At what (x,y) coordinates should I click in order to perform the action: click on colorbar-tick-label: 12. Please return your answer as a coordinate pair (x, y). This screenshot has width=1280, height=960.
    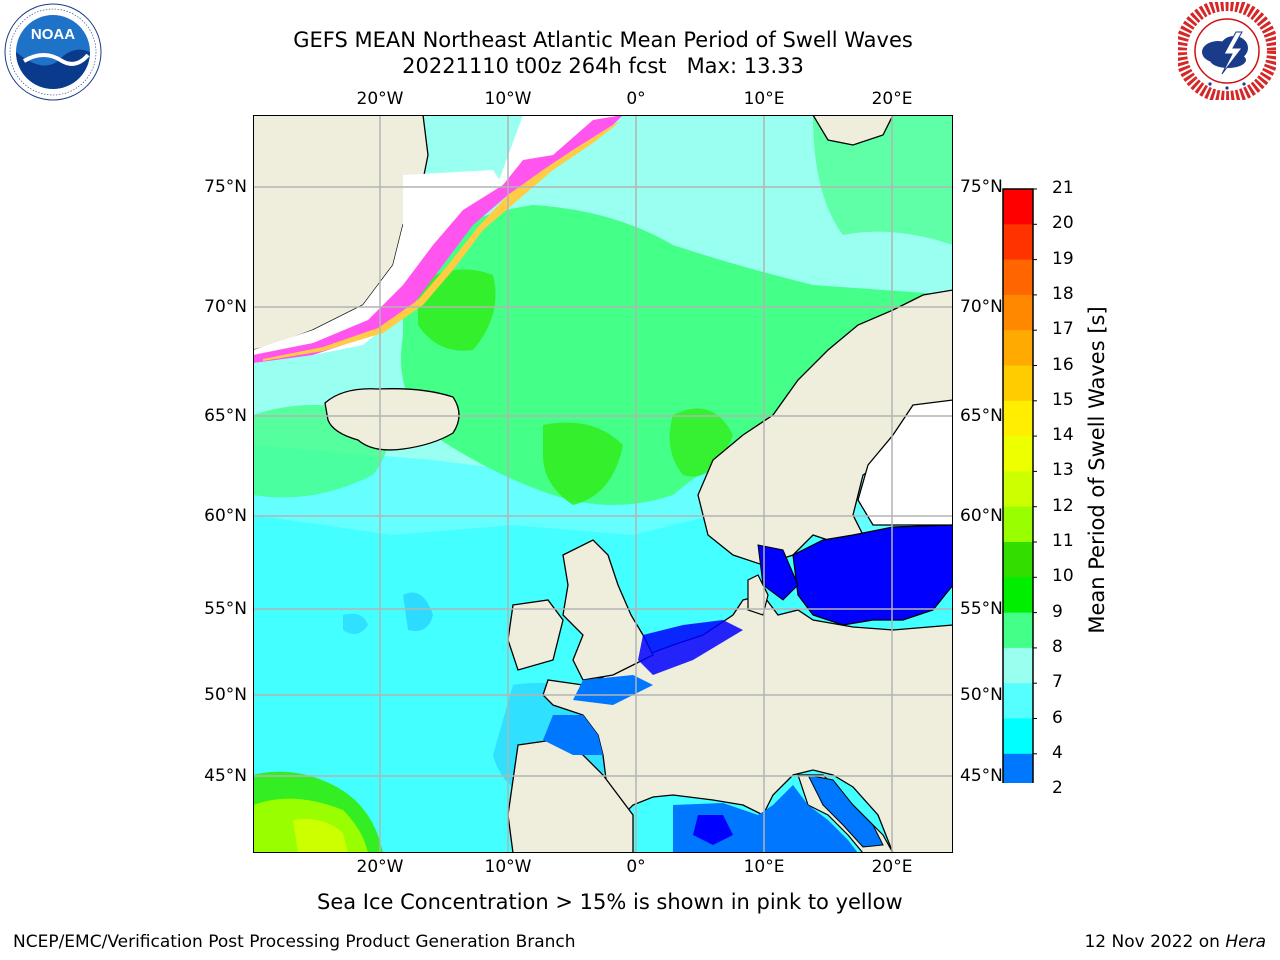
    Looking at the image, I should click on (1063, 505).